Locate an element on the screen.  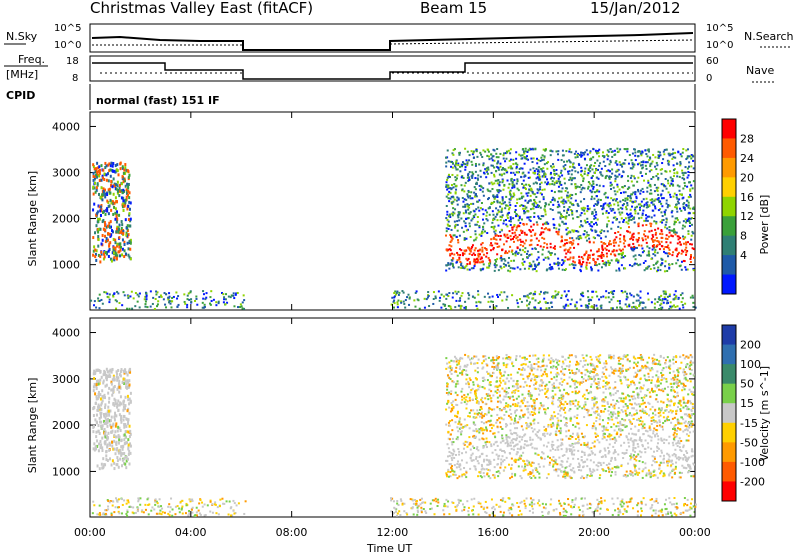
nsky-line is located at coordinates (392, 41).